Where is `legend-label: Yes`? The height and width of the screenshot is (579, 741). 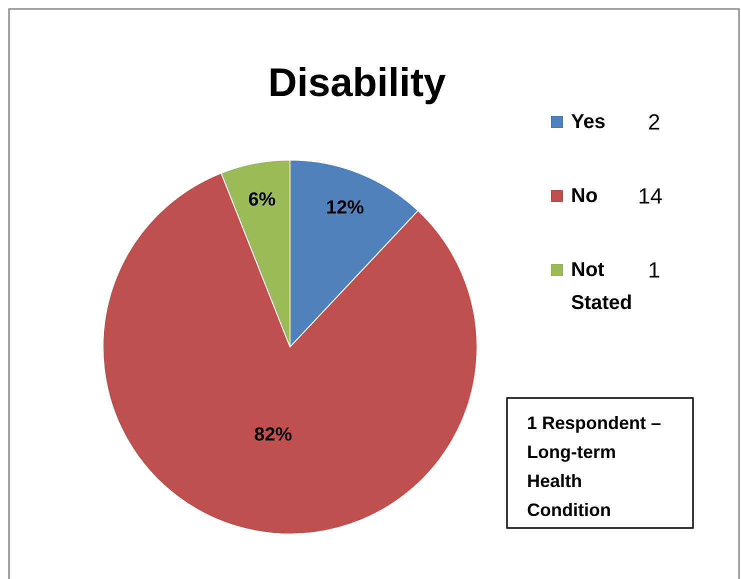 legend-label: Yes is located at coordinates (588, 122).